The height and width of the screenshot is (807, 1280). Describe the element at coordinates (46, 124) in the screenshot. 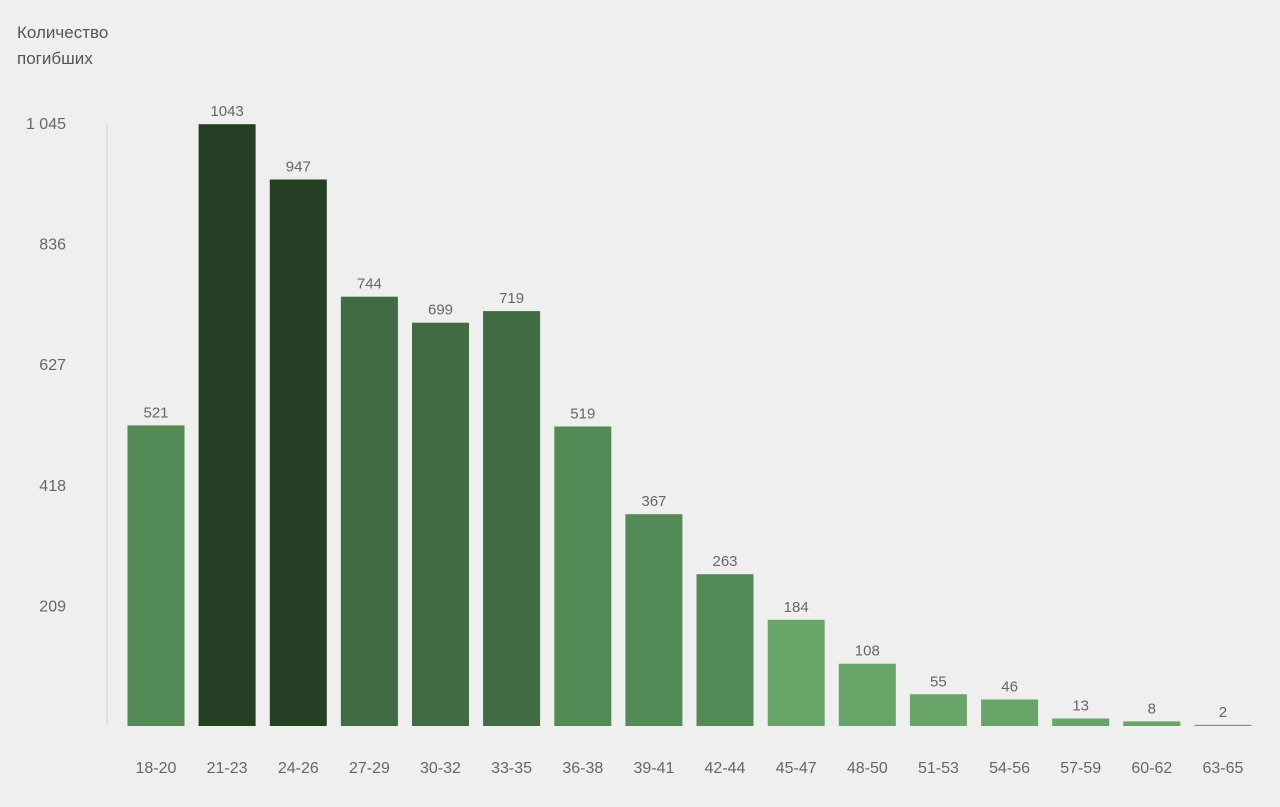

I see `y-tick-label: 1 045` at that location.